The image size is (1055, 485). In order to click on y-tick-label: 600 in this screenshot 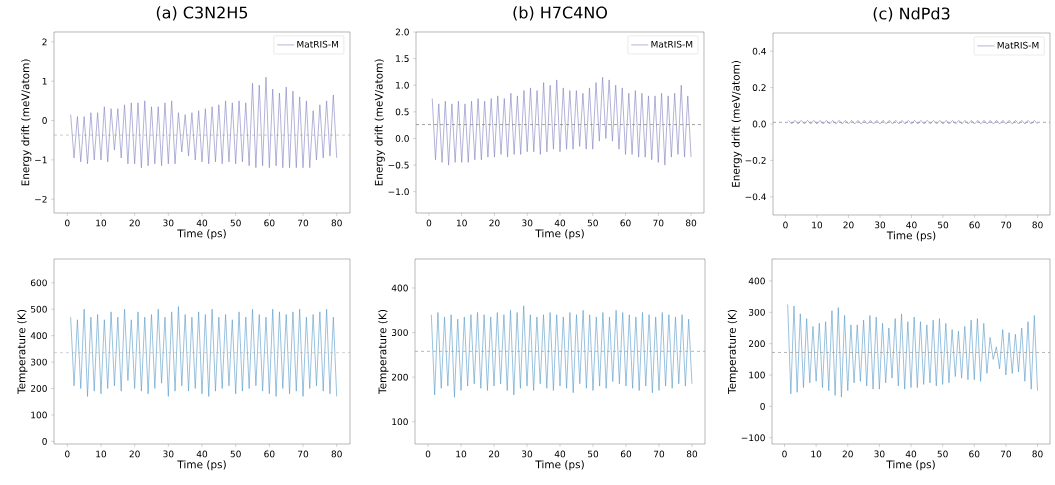, I will do `click(38, 283)`.